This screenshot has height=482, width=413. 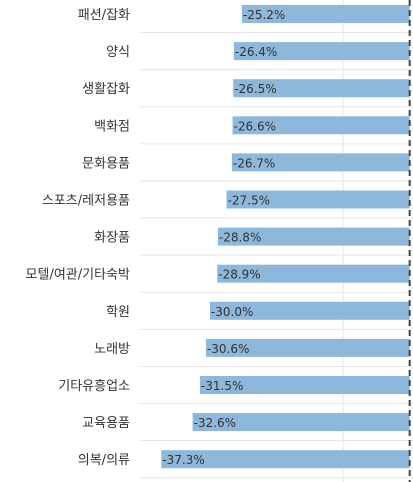 What do you see at coordinates (255, 126) in the screenshot?
I see `value-label: -26.6%` at bounding box center [255, 126].